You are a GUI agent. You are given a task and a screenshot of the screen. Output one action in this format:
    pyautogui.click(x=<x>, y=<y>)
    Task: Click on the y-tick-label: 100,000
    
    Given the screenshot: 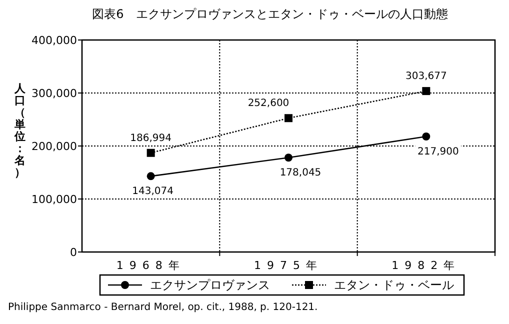 What is the action you would take?
    pyautogui.click(x=54, y=199)
    